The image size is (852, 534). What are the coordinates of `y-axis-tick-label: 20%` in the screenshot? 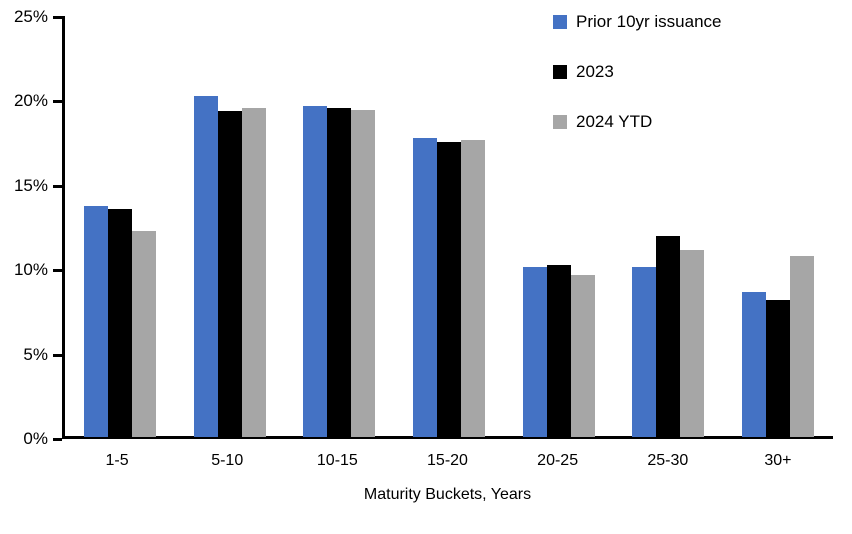 It's located at (30, 101).